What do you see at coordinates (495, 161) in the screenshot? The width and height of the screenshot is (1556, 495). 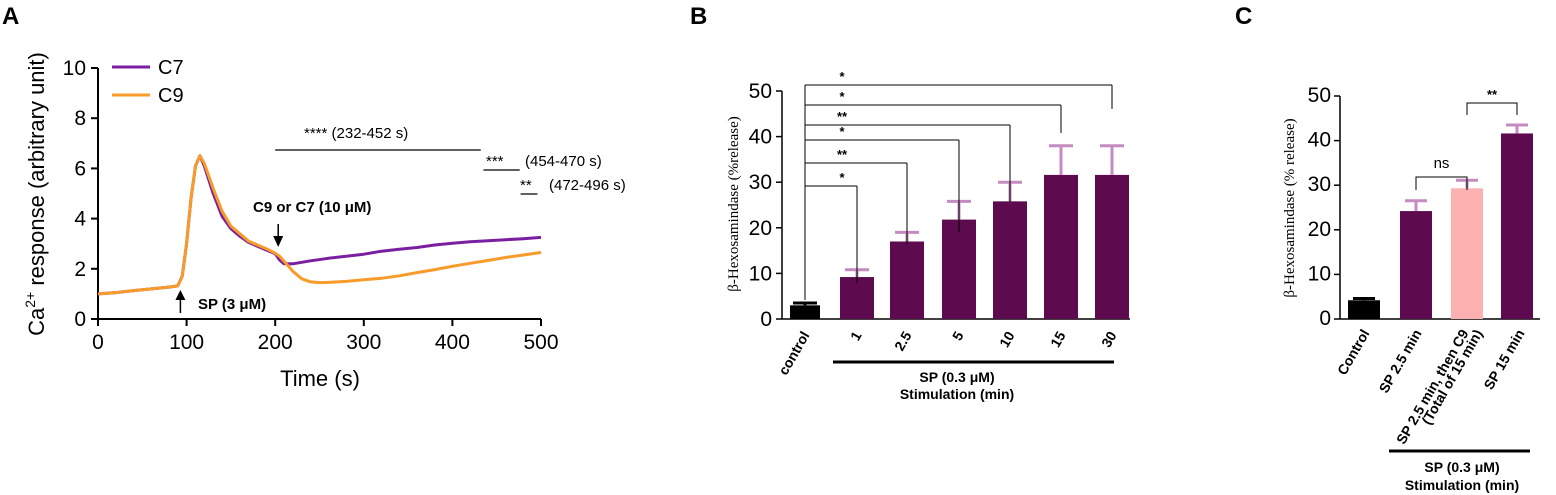 I see `sig-stars-2: ***` at bounding box center [495, 161].